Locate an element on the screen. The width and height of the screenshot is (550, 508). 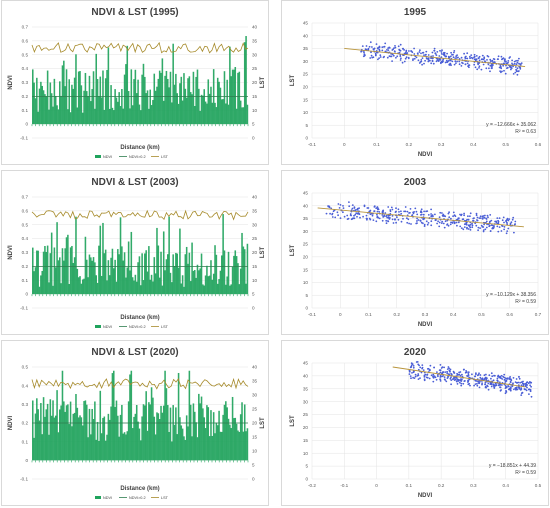
y-tick-label: 0.3 is located at coordinates (25, 82).